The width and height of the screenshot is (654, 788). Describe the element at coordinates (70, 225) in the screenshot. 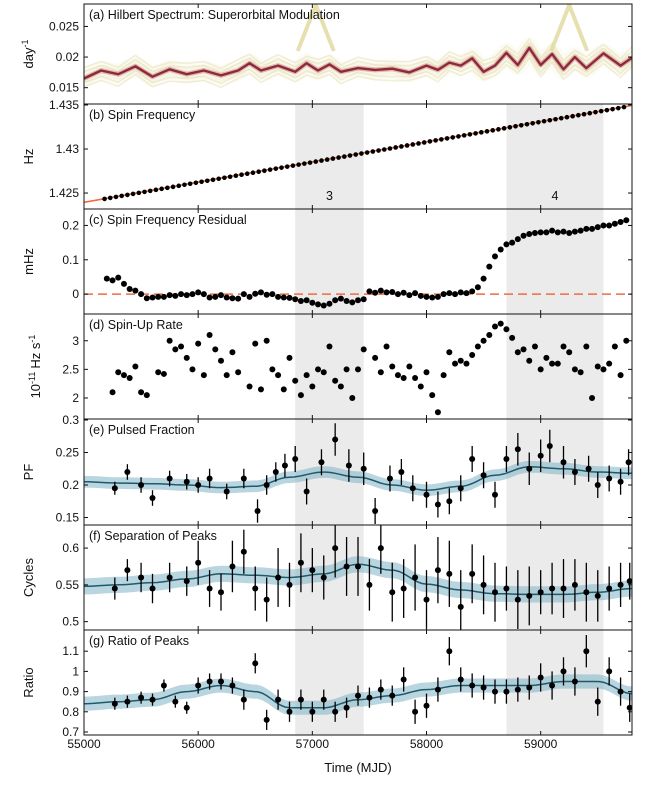

I see `y-tick-label-c: 0.2` at that location.